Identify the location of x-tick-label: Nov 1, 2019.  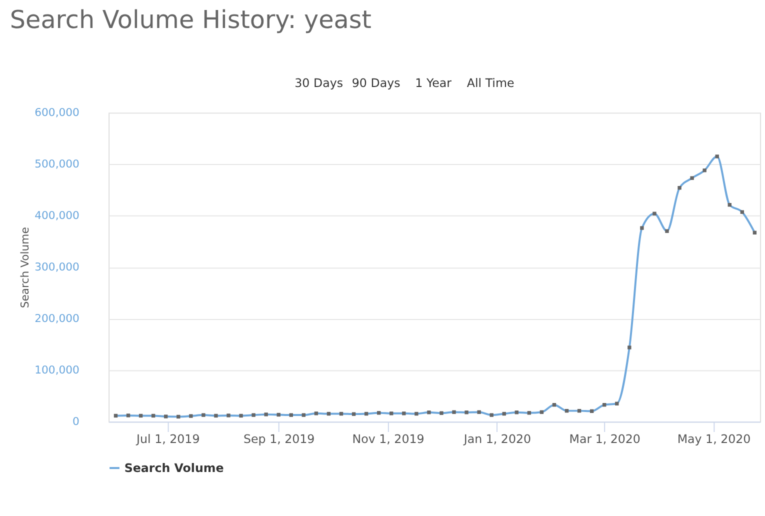
(388, 439).